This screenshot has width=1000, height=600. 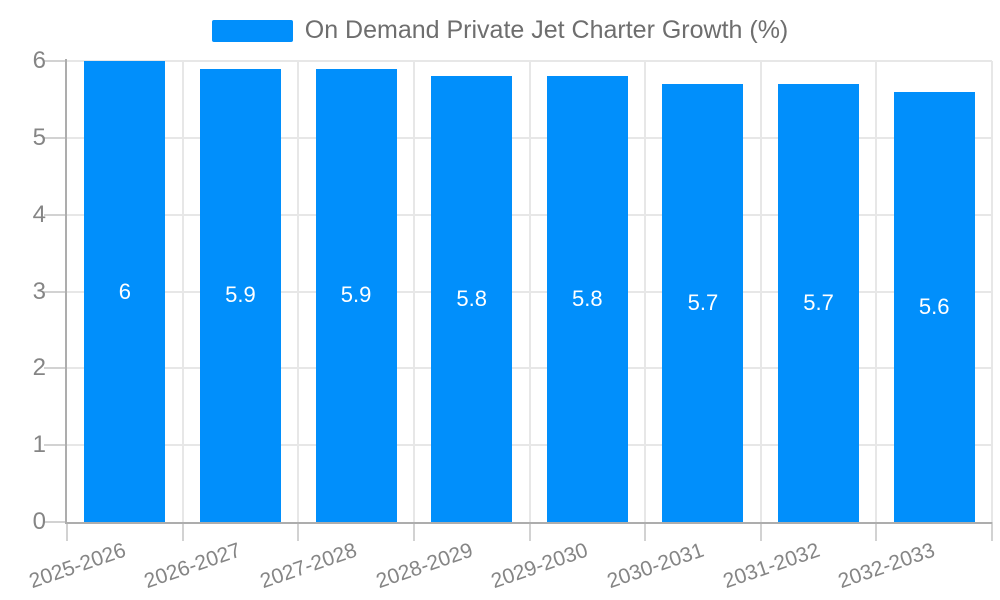 What do you see at coordinates (252, 30) in the screenshot?
I see `legend-swatch` at bounding box center [252, 30].